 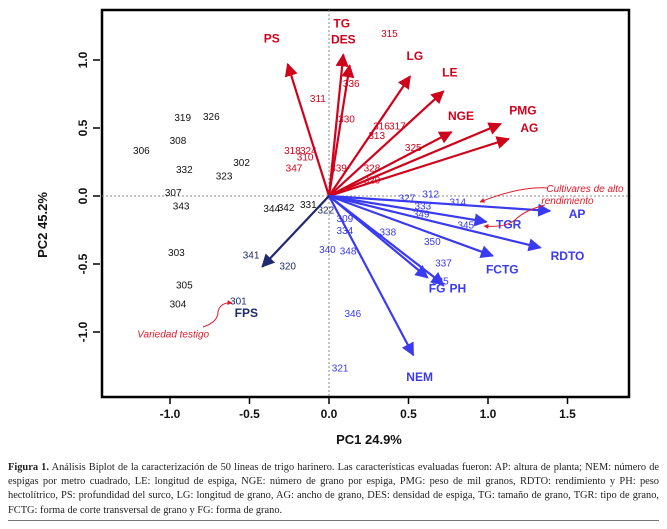 I want to click on point-label-302: 302, so click(x=241, y=163).